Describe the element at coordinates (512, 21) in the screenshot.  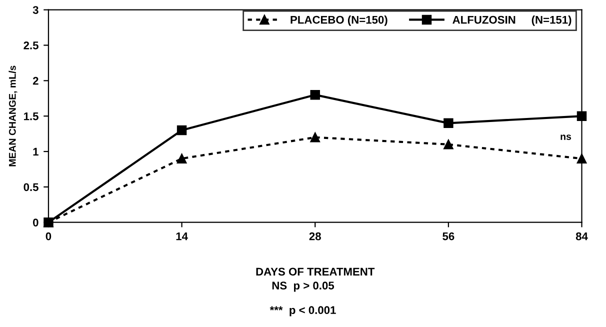
I see `legend-label: ALFUZOSIN (N=151)` at that location.